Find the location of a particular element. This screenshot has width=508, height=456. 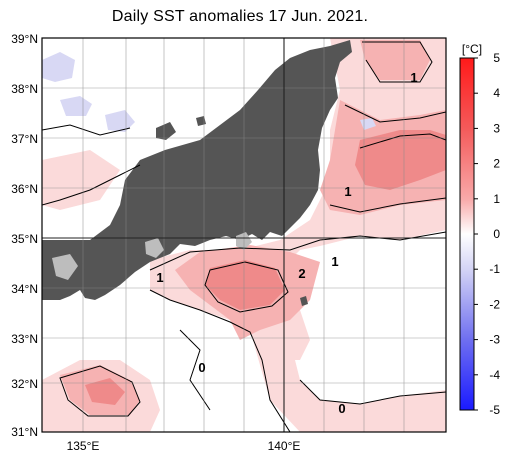

colorbar-tick-label: -3 is located at coordinates (494, 340).